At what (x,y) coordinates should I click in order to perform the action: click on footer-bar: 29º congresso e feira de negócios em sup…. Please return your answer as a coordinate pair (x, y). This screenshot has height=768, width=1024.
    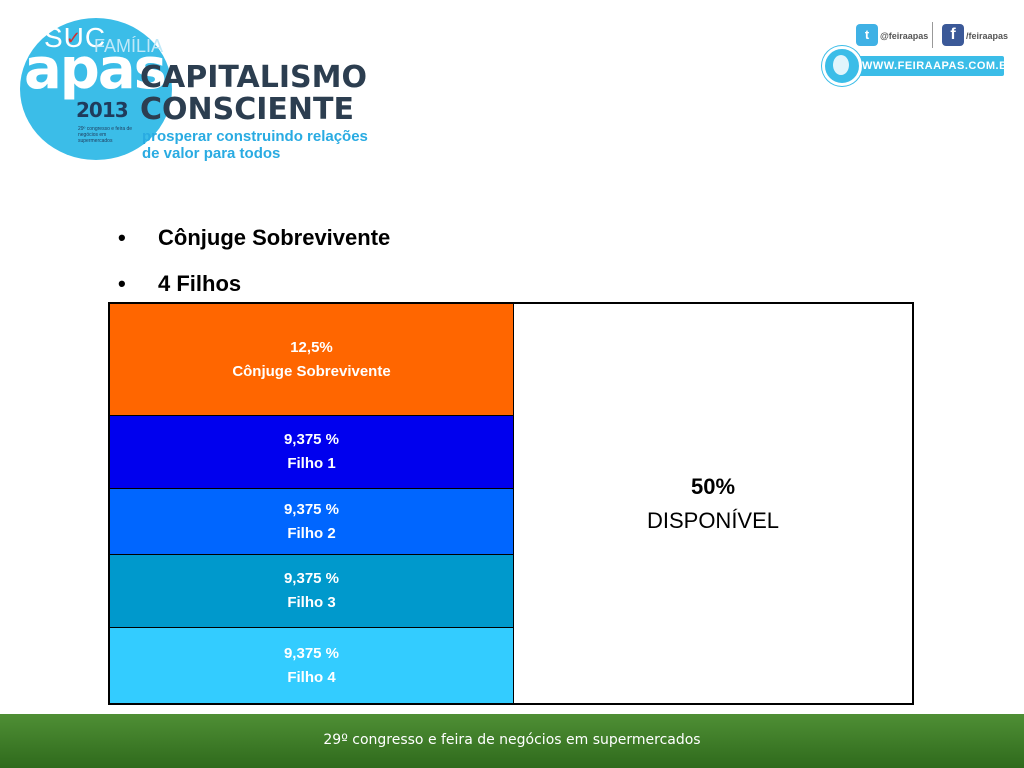
    Looking at the image, I should click on (512, 741).